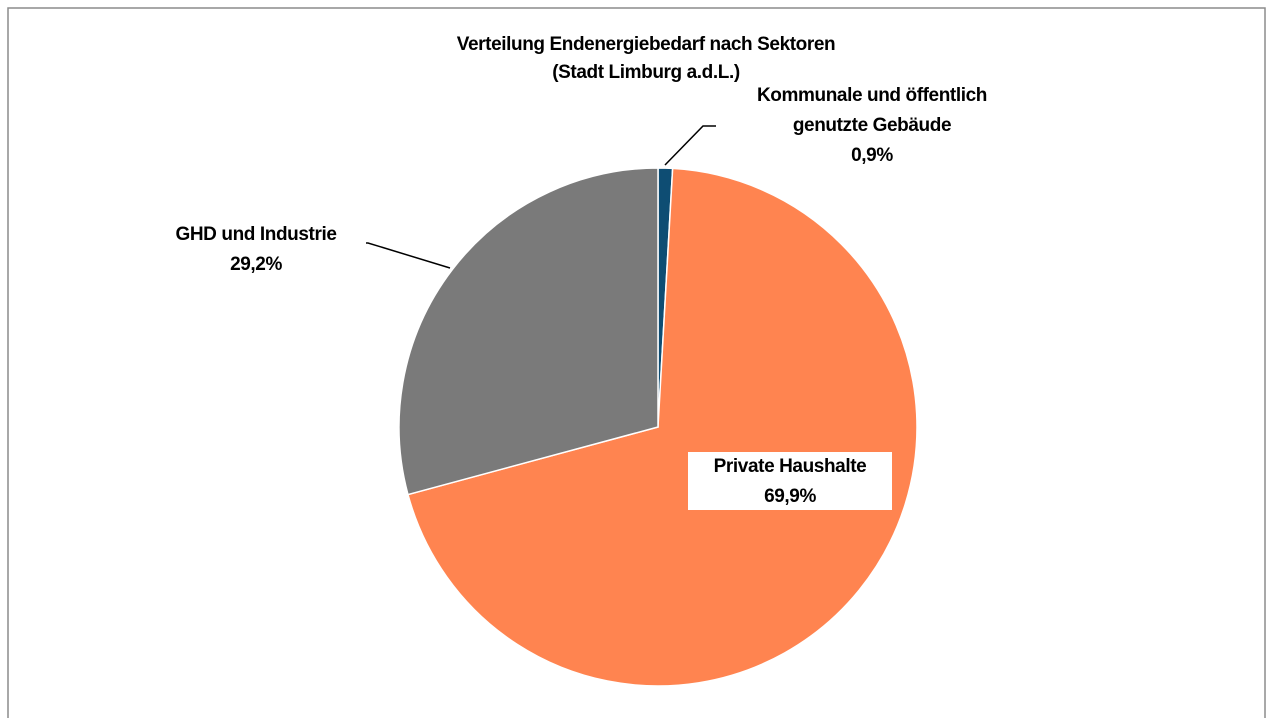 Image resolution: width=1269 pixels, height=718 pixels. Describe the element at coordinates (790, 466) in the screenshot. I see `category-label: Private Haushalte` at that location.